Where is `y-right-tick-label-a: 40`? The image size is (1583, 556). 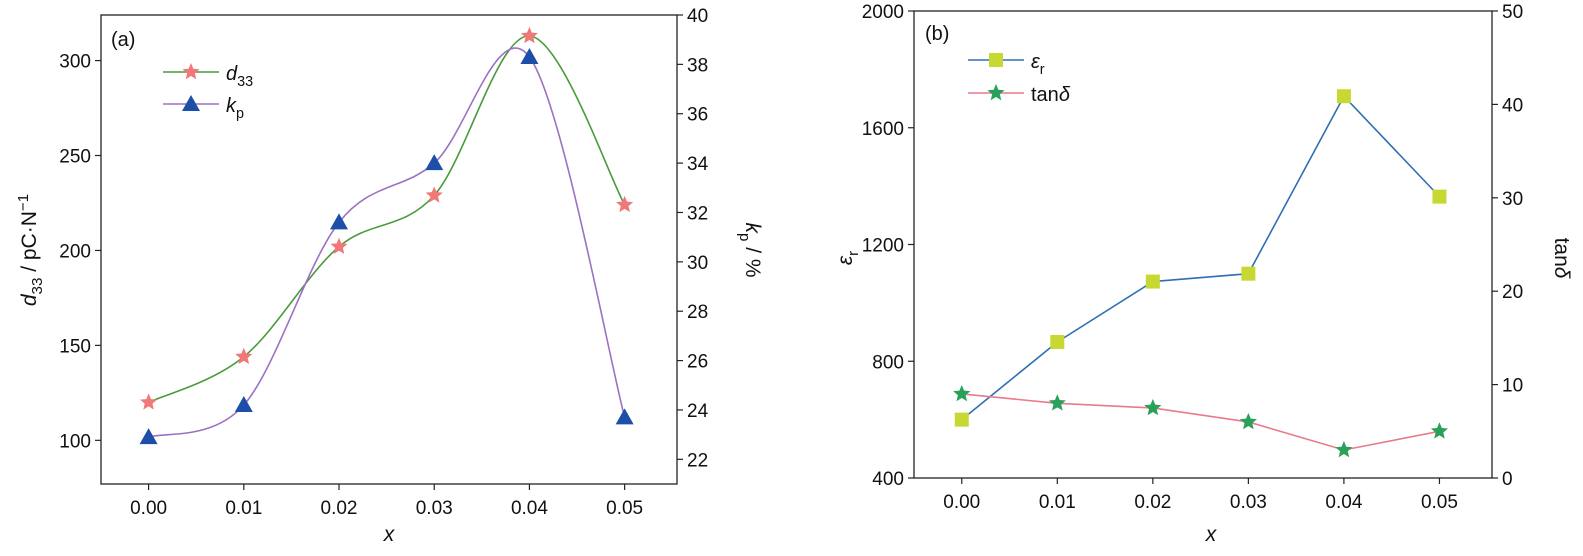
y-right-tick-label-a: 40 is located at coordinates (697, 16).